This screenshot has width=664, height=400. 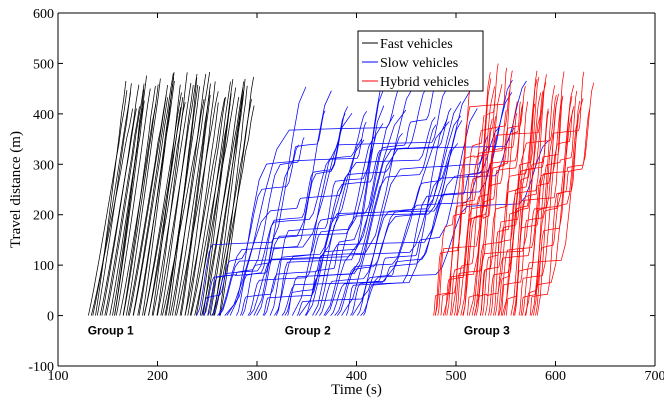 I want to click on x-tick-label: 100, so click(x=58, y=376).